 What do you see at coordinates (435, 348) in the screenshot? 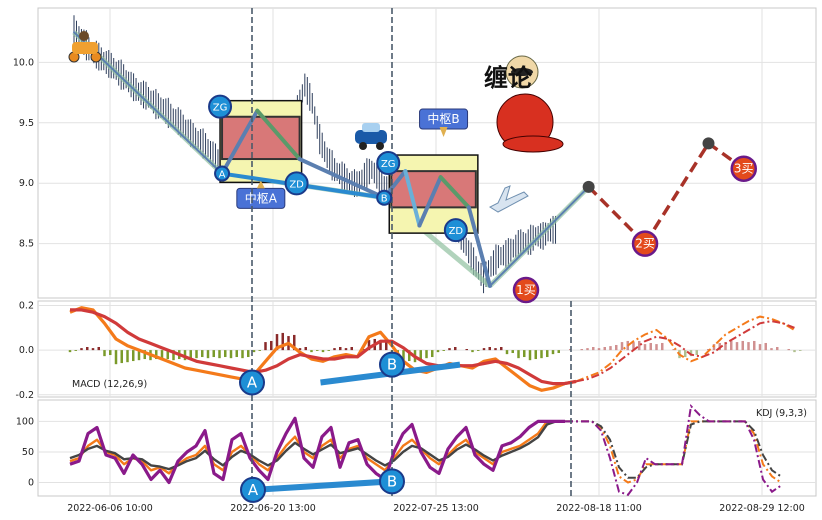
I see `macd-histogram` at bounding box center [435, 348].